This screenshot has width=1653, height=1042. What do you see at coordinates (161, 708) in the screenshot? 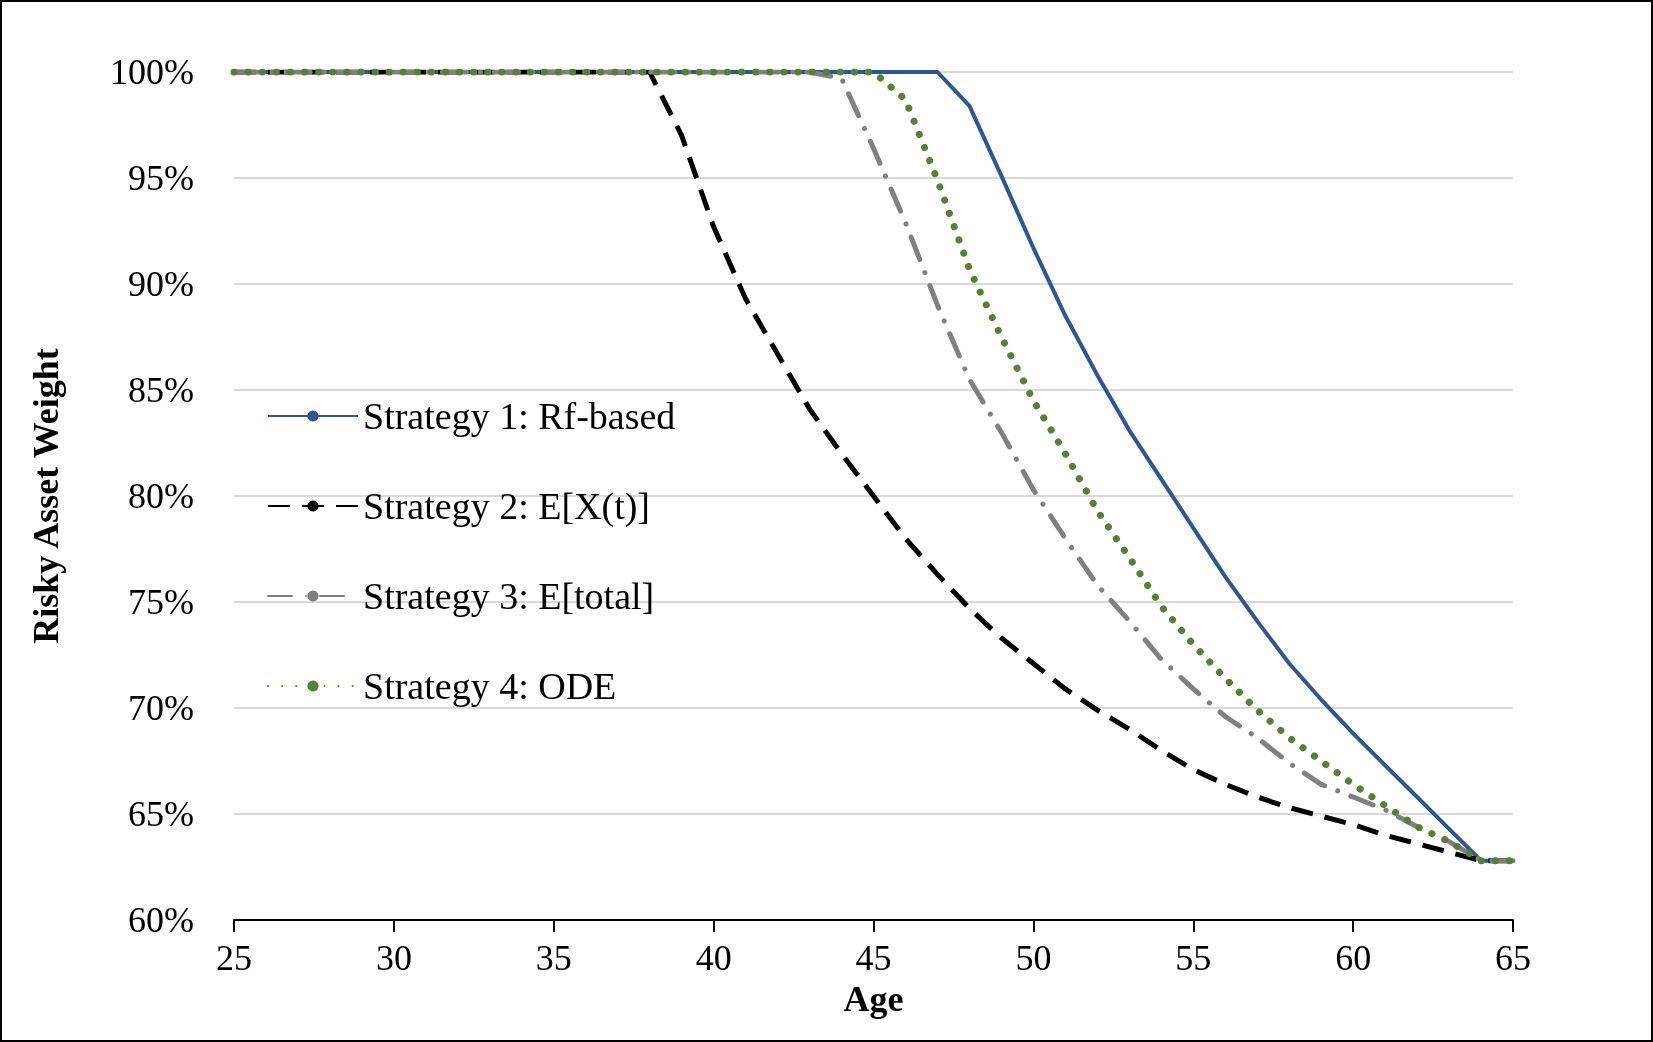
I see `y-tick-label: 70%` at bounding box center [161, 708].